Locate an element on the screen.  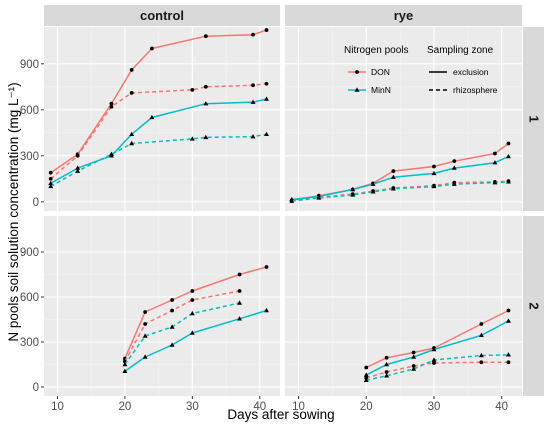
series-line-control-1-DON-exclusion is located at coordinates (158, 101).